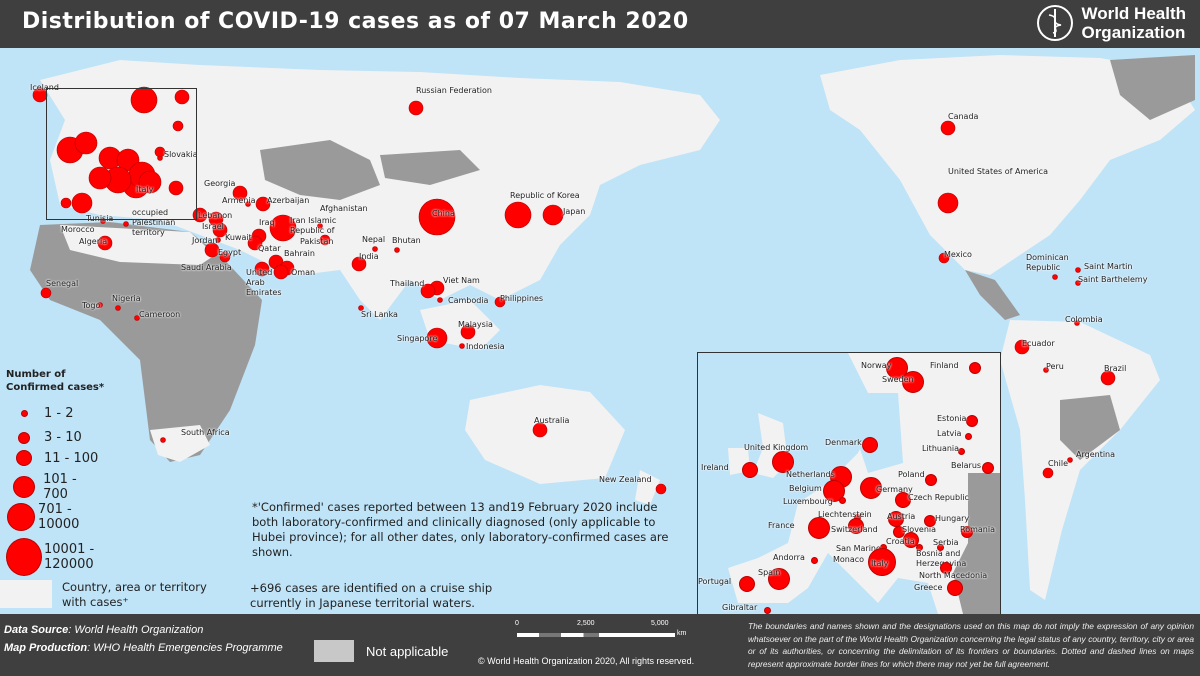 The width and height of the screenshot is (1200, 676). I want to click on country-label: Egypt, so click(230, 252).